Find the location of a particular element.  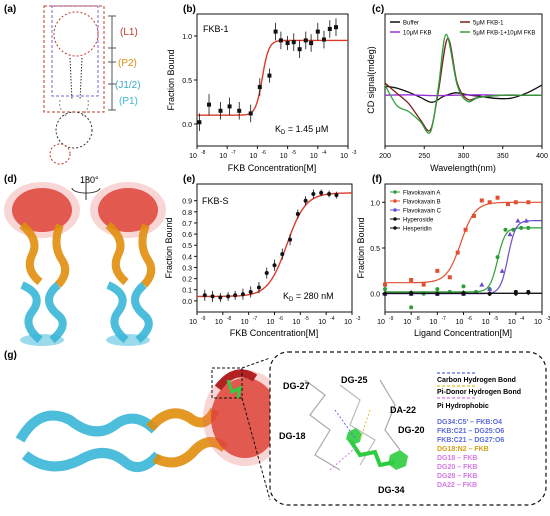

panel-a-letter: (a) is located at coordinates (10, 9).